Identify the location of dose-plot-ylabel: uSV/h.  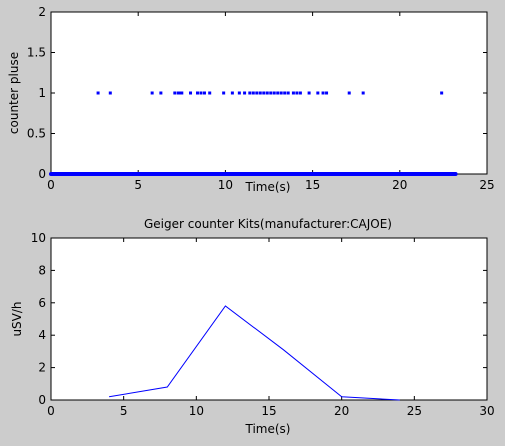
(17, 318).